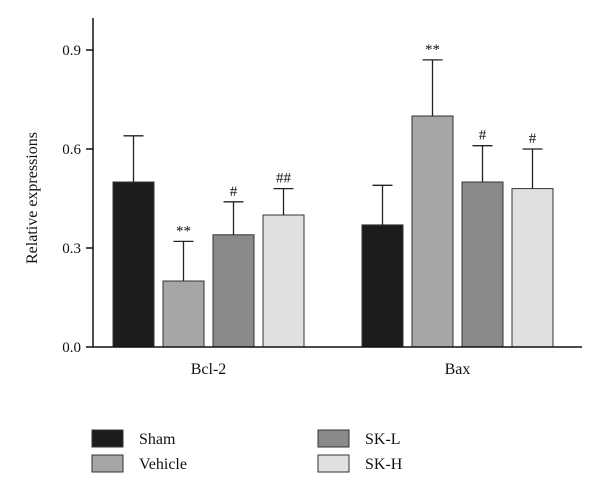 This screenshot has width=600, height=494. Describe the element at coordinates (384, 464) in the screenshot. I see `legend-label: SK-H` at that location.